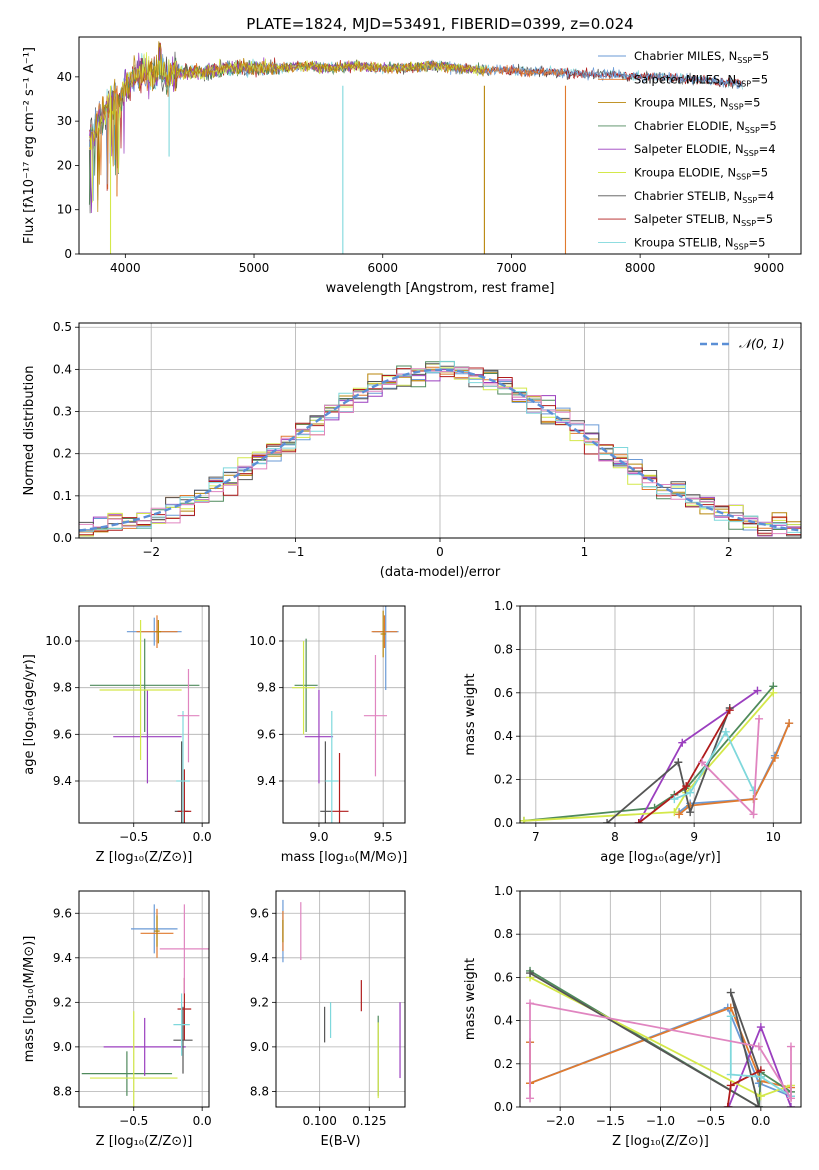 Image resolution: width=819 pixels, height=1170 pixels. I want to click on mass-age-grid, so click(344, 714).